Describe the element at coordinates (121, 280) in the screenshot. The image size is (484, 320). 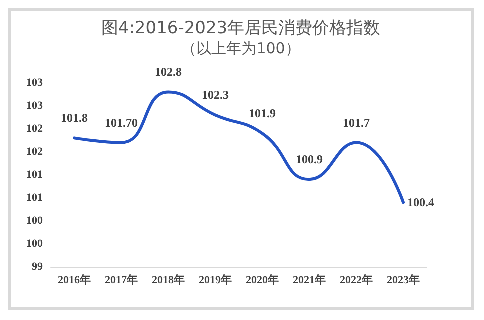
I see `x-tick-label: 2017年` at that location.